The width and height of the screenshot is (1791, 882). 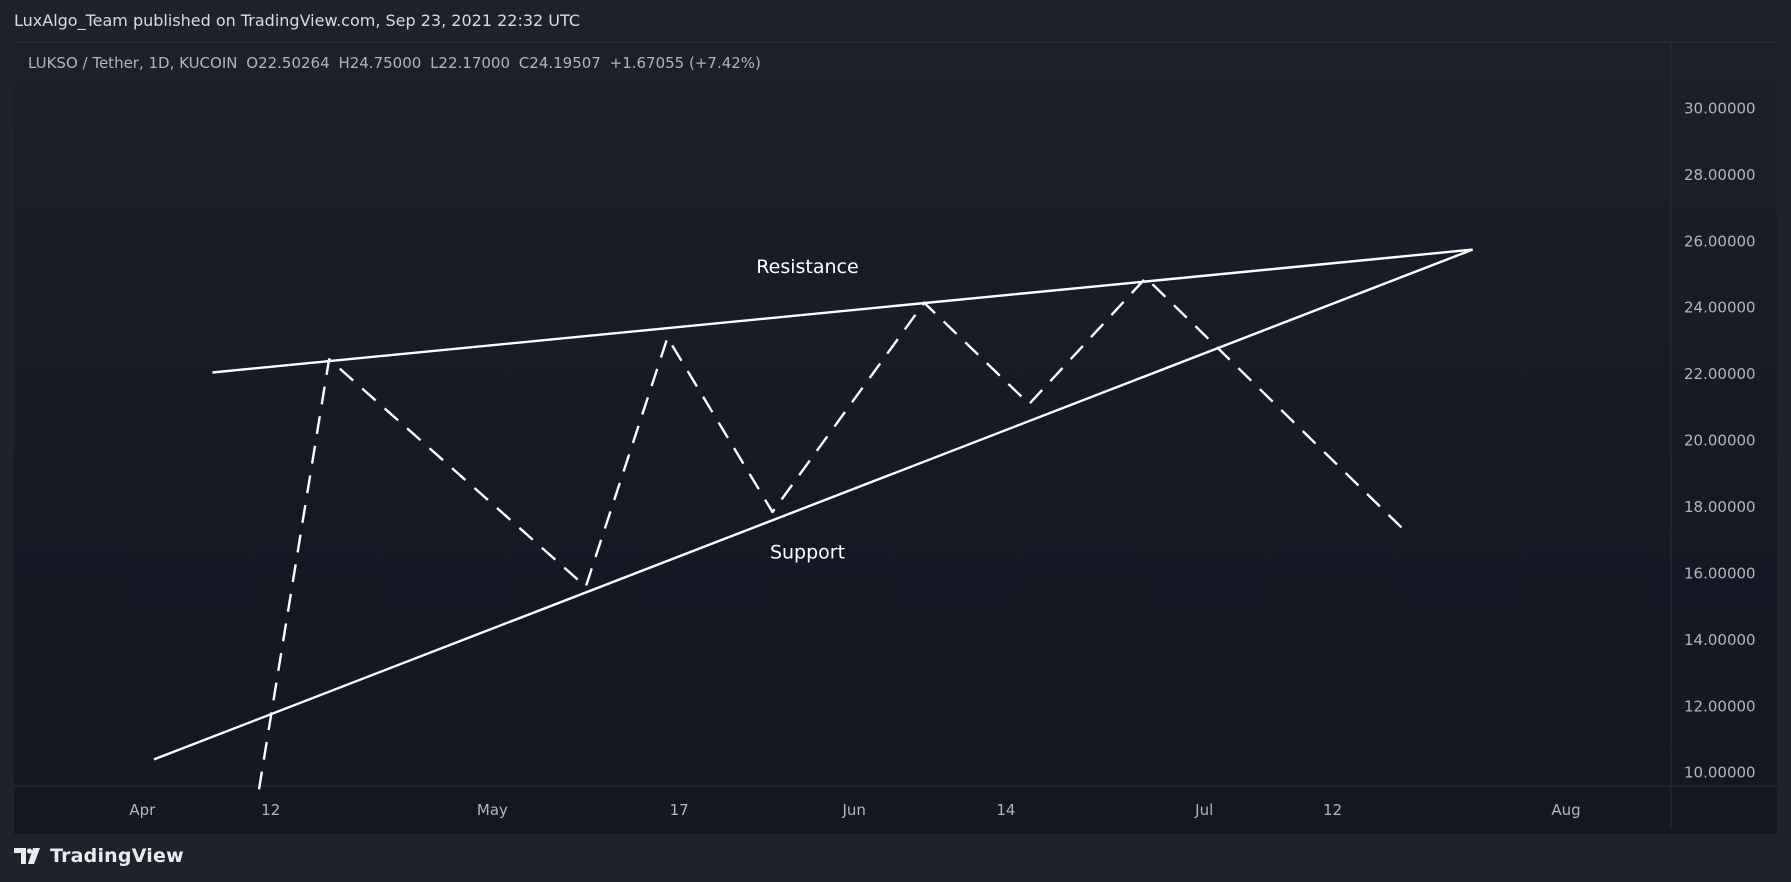 What do you see at coordinates (807, 410) in the screenshot?
I see `annotation-layer: Resistance Support` at bounding box center [807, 410].